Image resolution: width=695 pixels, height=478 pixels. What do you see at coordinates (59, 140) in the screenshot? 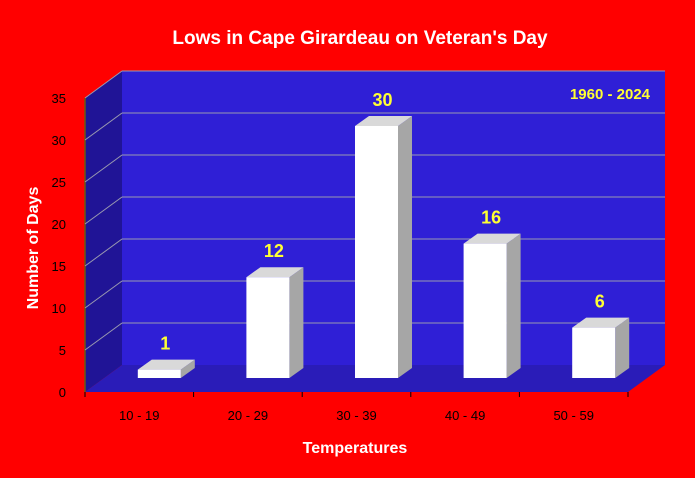
I see `y-tick-label: 30` at bounding box center [59, 140].